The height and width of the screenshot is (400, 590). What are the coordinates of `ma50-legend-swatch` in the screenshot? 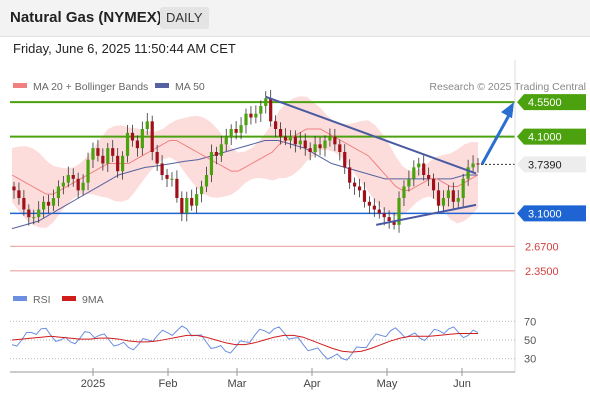 It's located at (162, 85).